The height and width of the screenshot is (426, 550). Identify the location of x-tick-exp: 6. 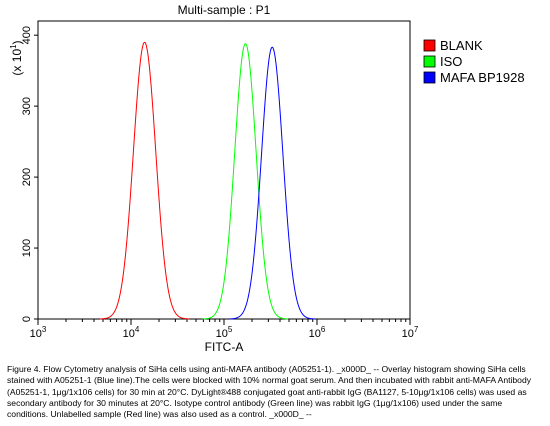
(323, 329).